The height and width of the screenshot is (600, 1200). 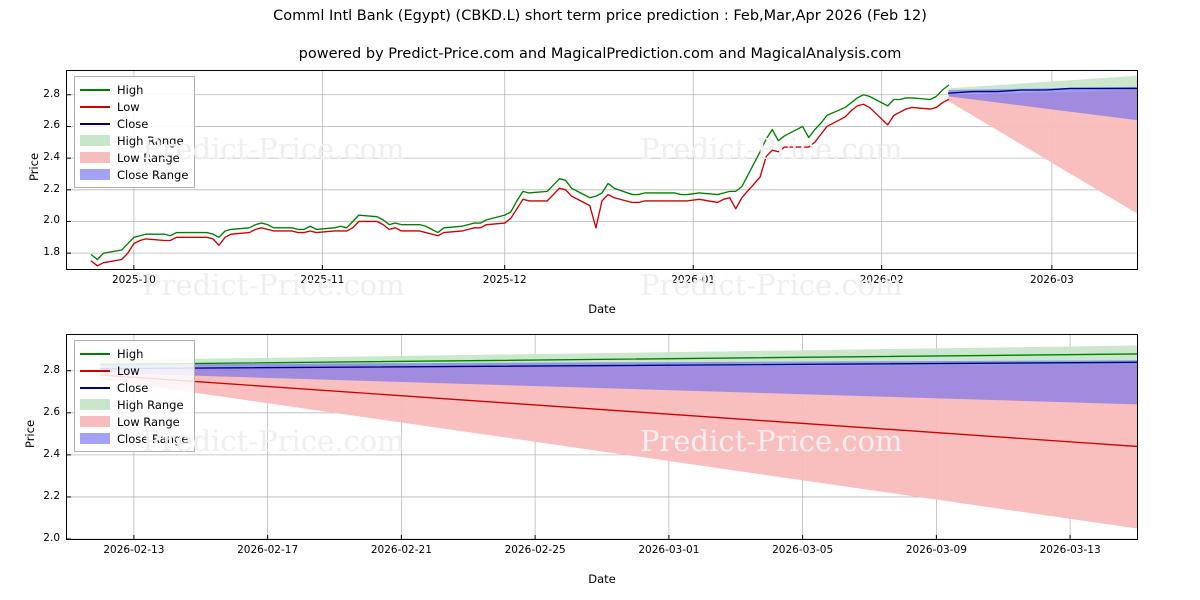 I want to click on x-tick-label: 2026-03-01, so click(x=669, y=550).